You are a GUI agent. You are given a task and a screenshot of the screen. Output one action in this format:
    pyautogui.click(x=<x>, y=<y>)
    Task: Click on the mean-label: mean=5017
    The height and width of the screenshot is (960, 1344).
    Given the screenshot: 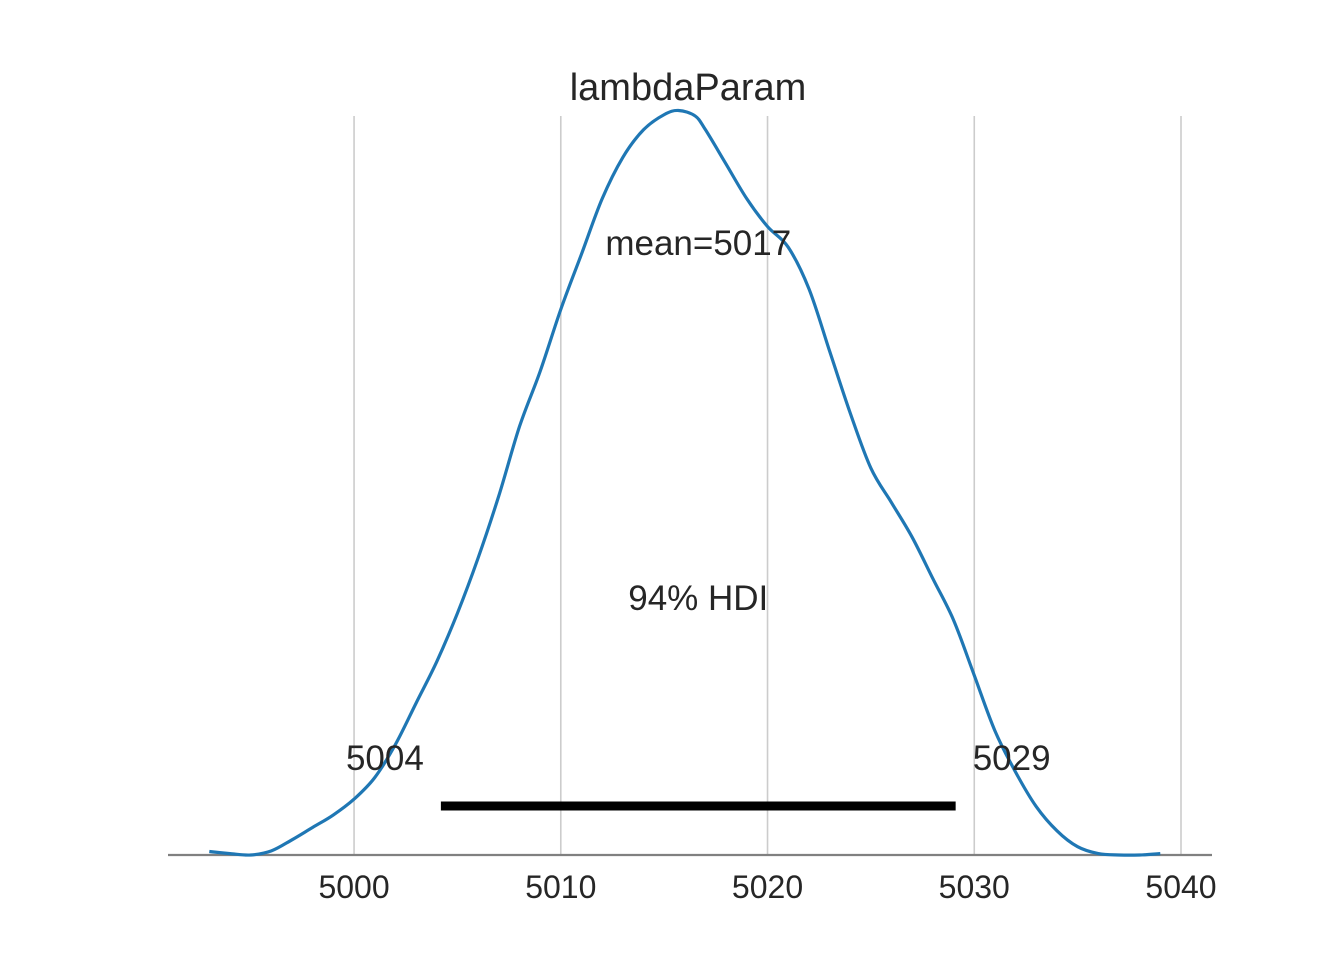 What is the action you would take?
    pyautogui.click(x=698, y=243)
    